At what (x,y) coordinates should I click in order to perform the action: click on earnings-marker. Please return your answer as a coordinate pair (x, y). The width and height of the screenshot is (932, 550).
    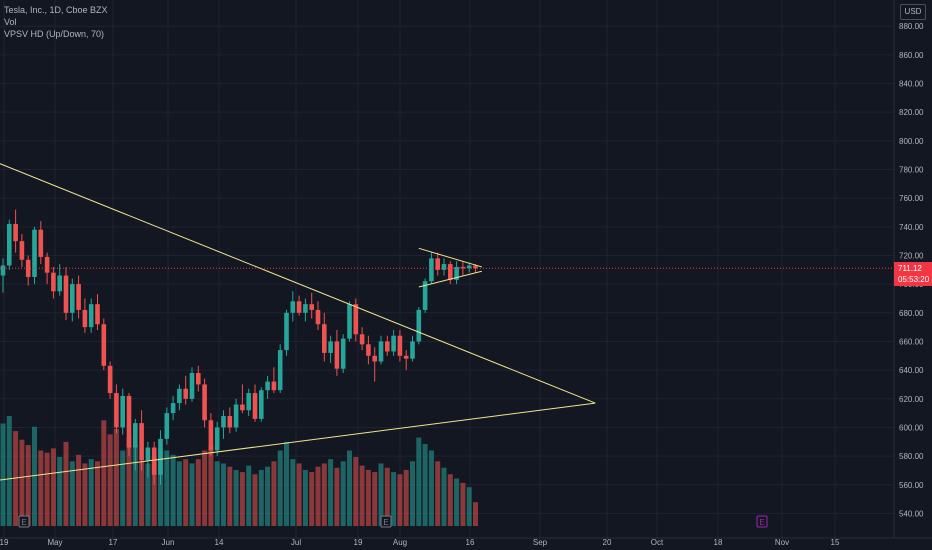
    Looking at the image, I should click on (24, 521).